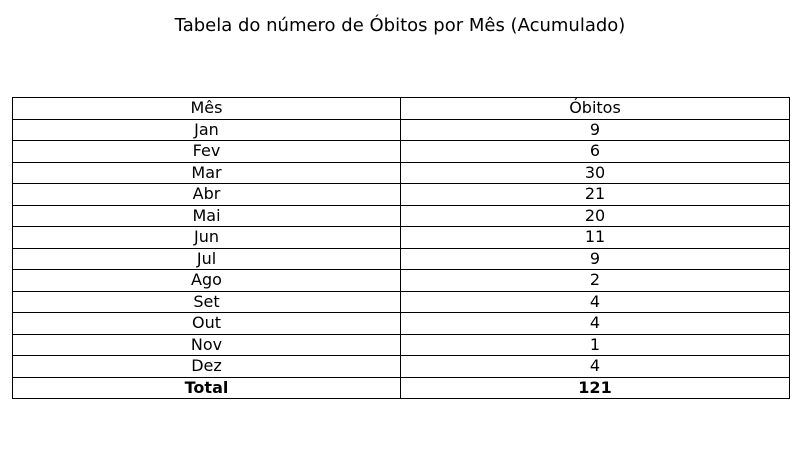  Describe the element at coordinates (206, 108) in the screenshot. I see `column-header-month: Mês` at that location.